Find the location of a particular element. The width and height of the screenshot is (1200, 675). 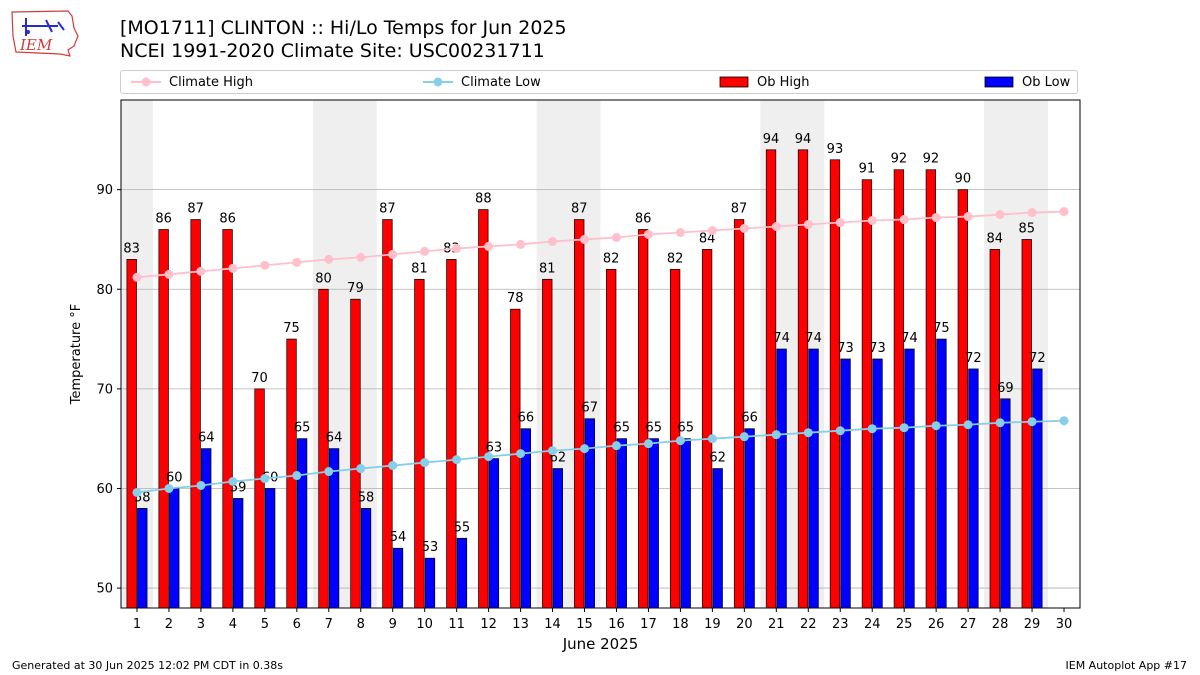

label-ob-low: 65 is located at coordinates (685, 428).